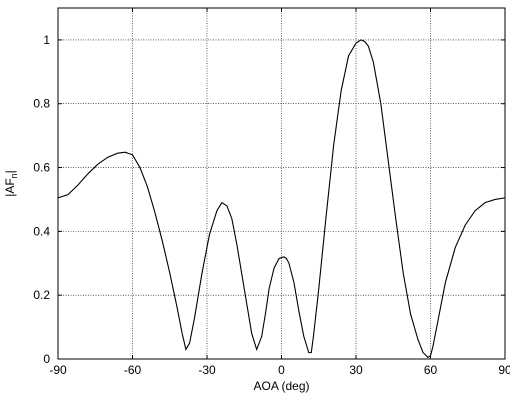  I want to click on x-tick-label-2: -30, so click(207, 370).